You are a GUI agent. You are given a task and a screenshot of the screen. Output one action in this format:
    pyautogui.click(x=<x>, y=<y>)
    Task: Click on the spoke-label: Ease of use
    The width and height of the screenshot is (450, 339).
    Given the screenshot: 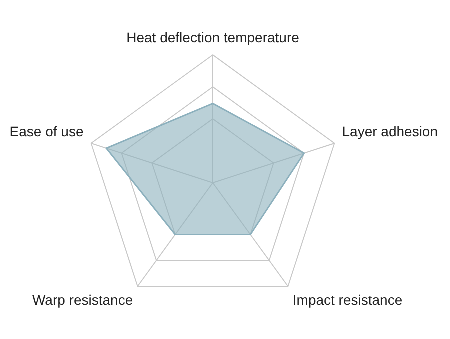 What is the action you would take?
    pyautogui.click(x=47, y=131)
    